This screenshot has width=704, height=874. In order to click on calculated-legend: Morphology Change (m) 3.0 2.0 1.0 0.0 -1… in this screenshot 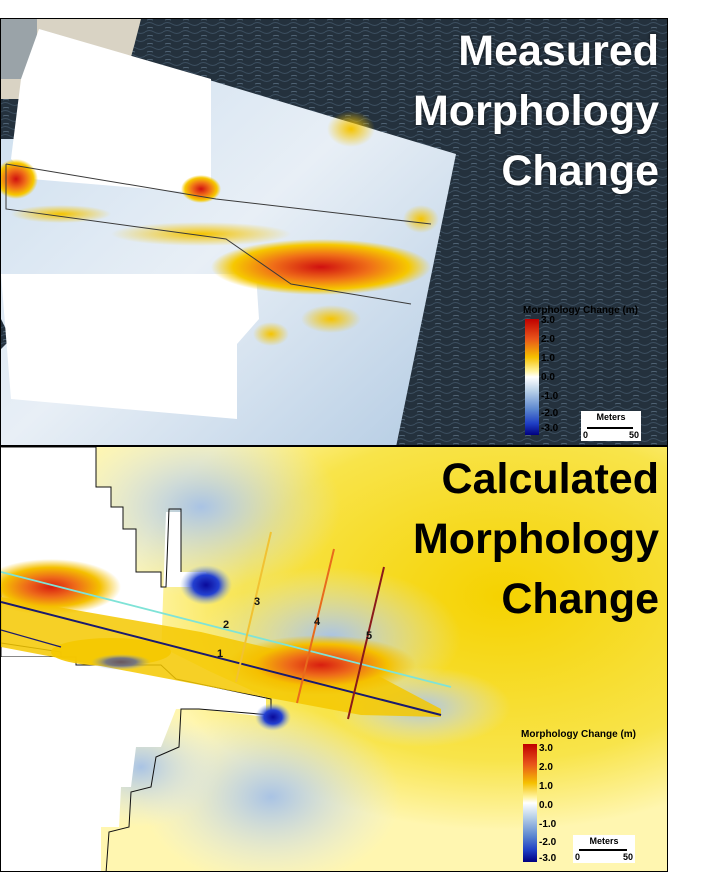, I will do `click(593, 796)`.